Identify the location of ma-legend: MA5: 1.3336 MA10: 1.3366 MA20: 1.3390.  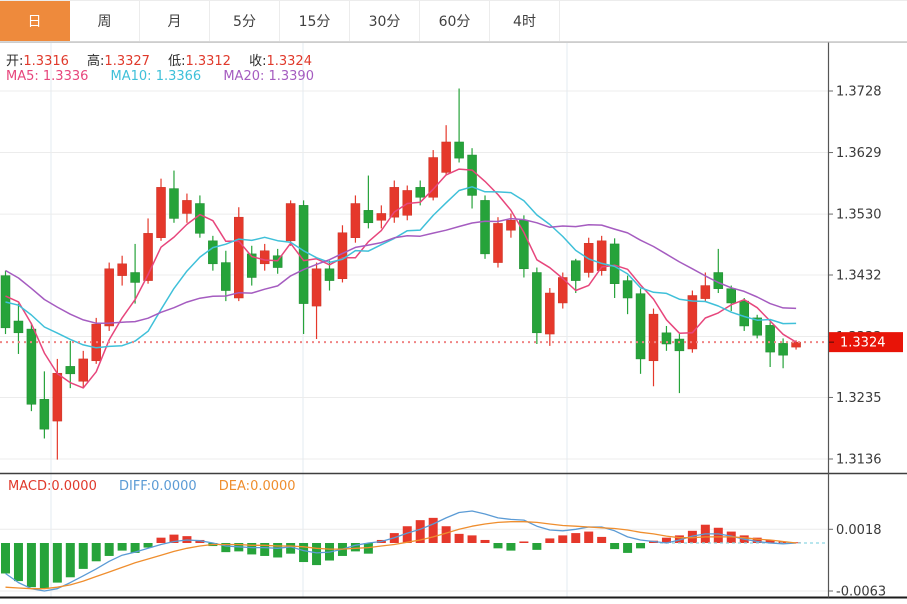
(160, 76).